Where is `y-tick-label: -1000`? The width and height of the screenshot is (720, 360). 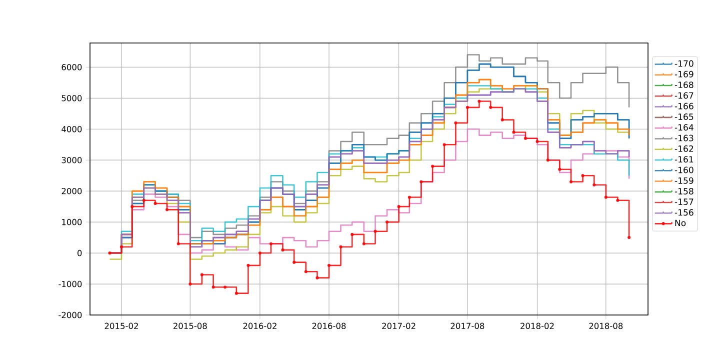 y-tick-label: -1000 is located at coordinates (70, 284).